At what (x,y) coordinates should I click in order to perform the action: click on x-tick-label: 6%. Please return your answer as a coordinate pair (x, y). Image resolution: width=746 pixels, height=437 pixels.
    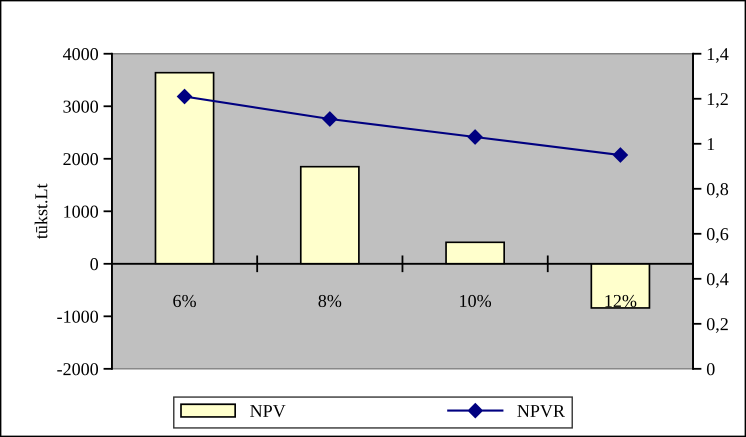
    Looking at the image, I should click on (184, 301).